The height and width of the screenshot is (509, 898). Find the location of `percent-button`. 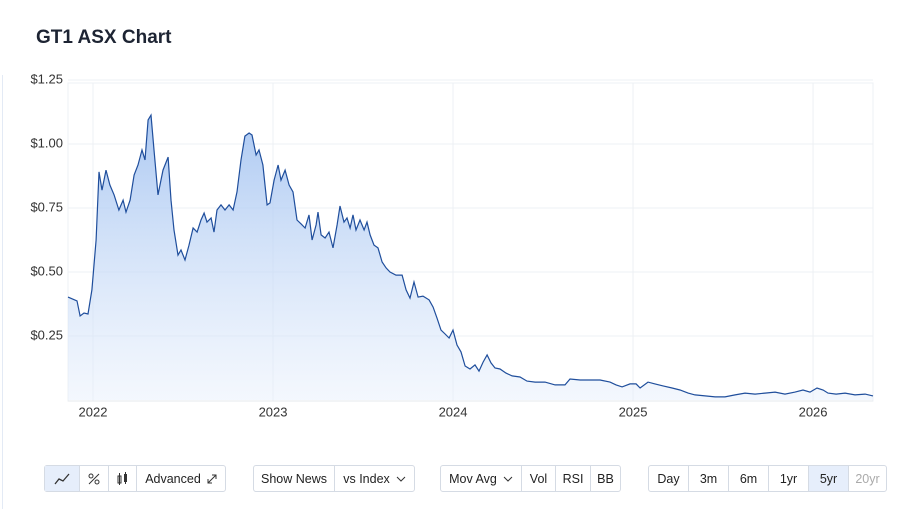

percent-button is located at coordinates (93, 478).